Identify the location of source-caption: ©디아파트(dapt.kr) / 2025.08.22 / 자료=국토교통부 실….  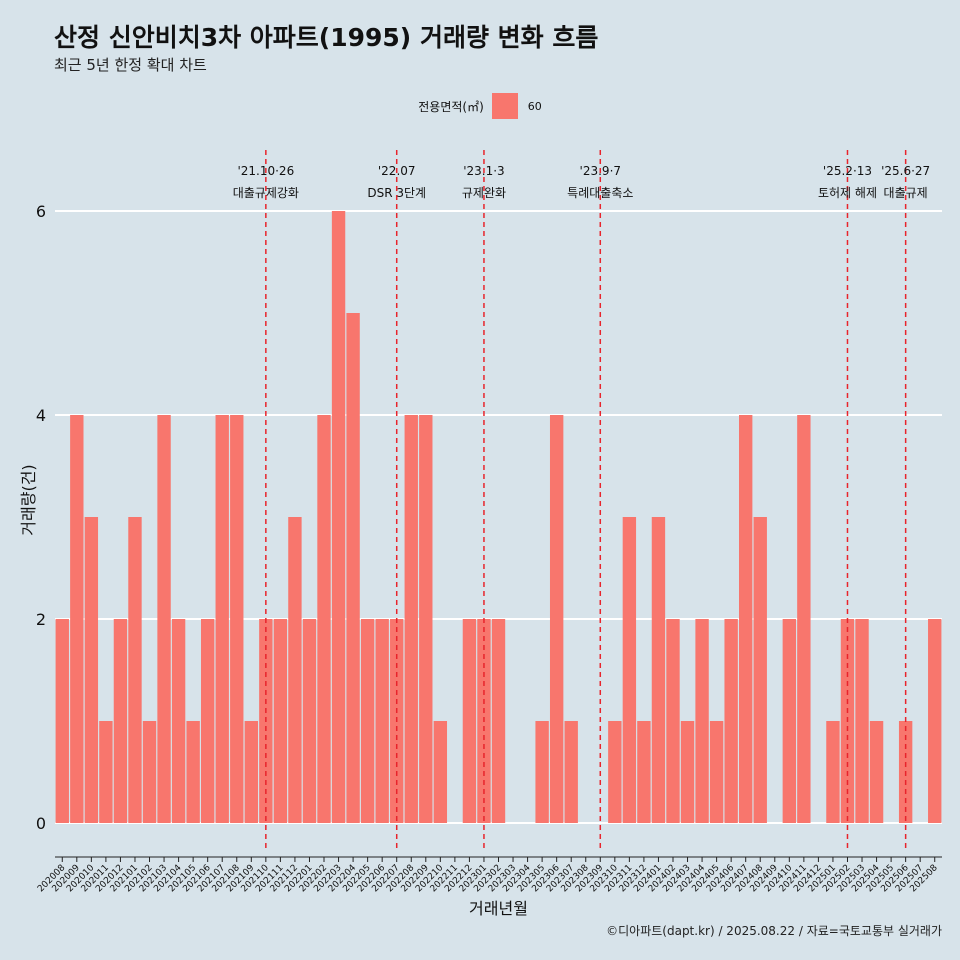
(774, 931).